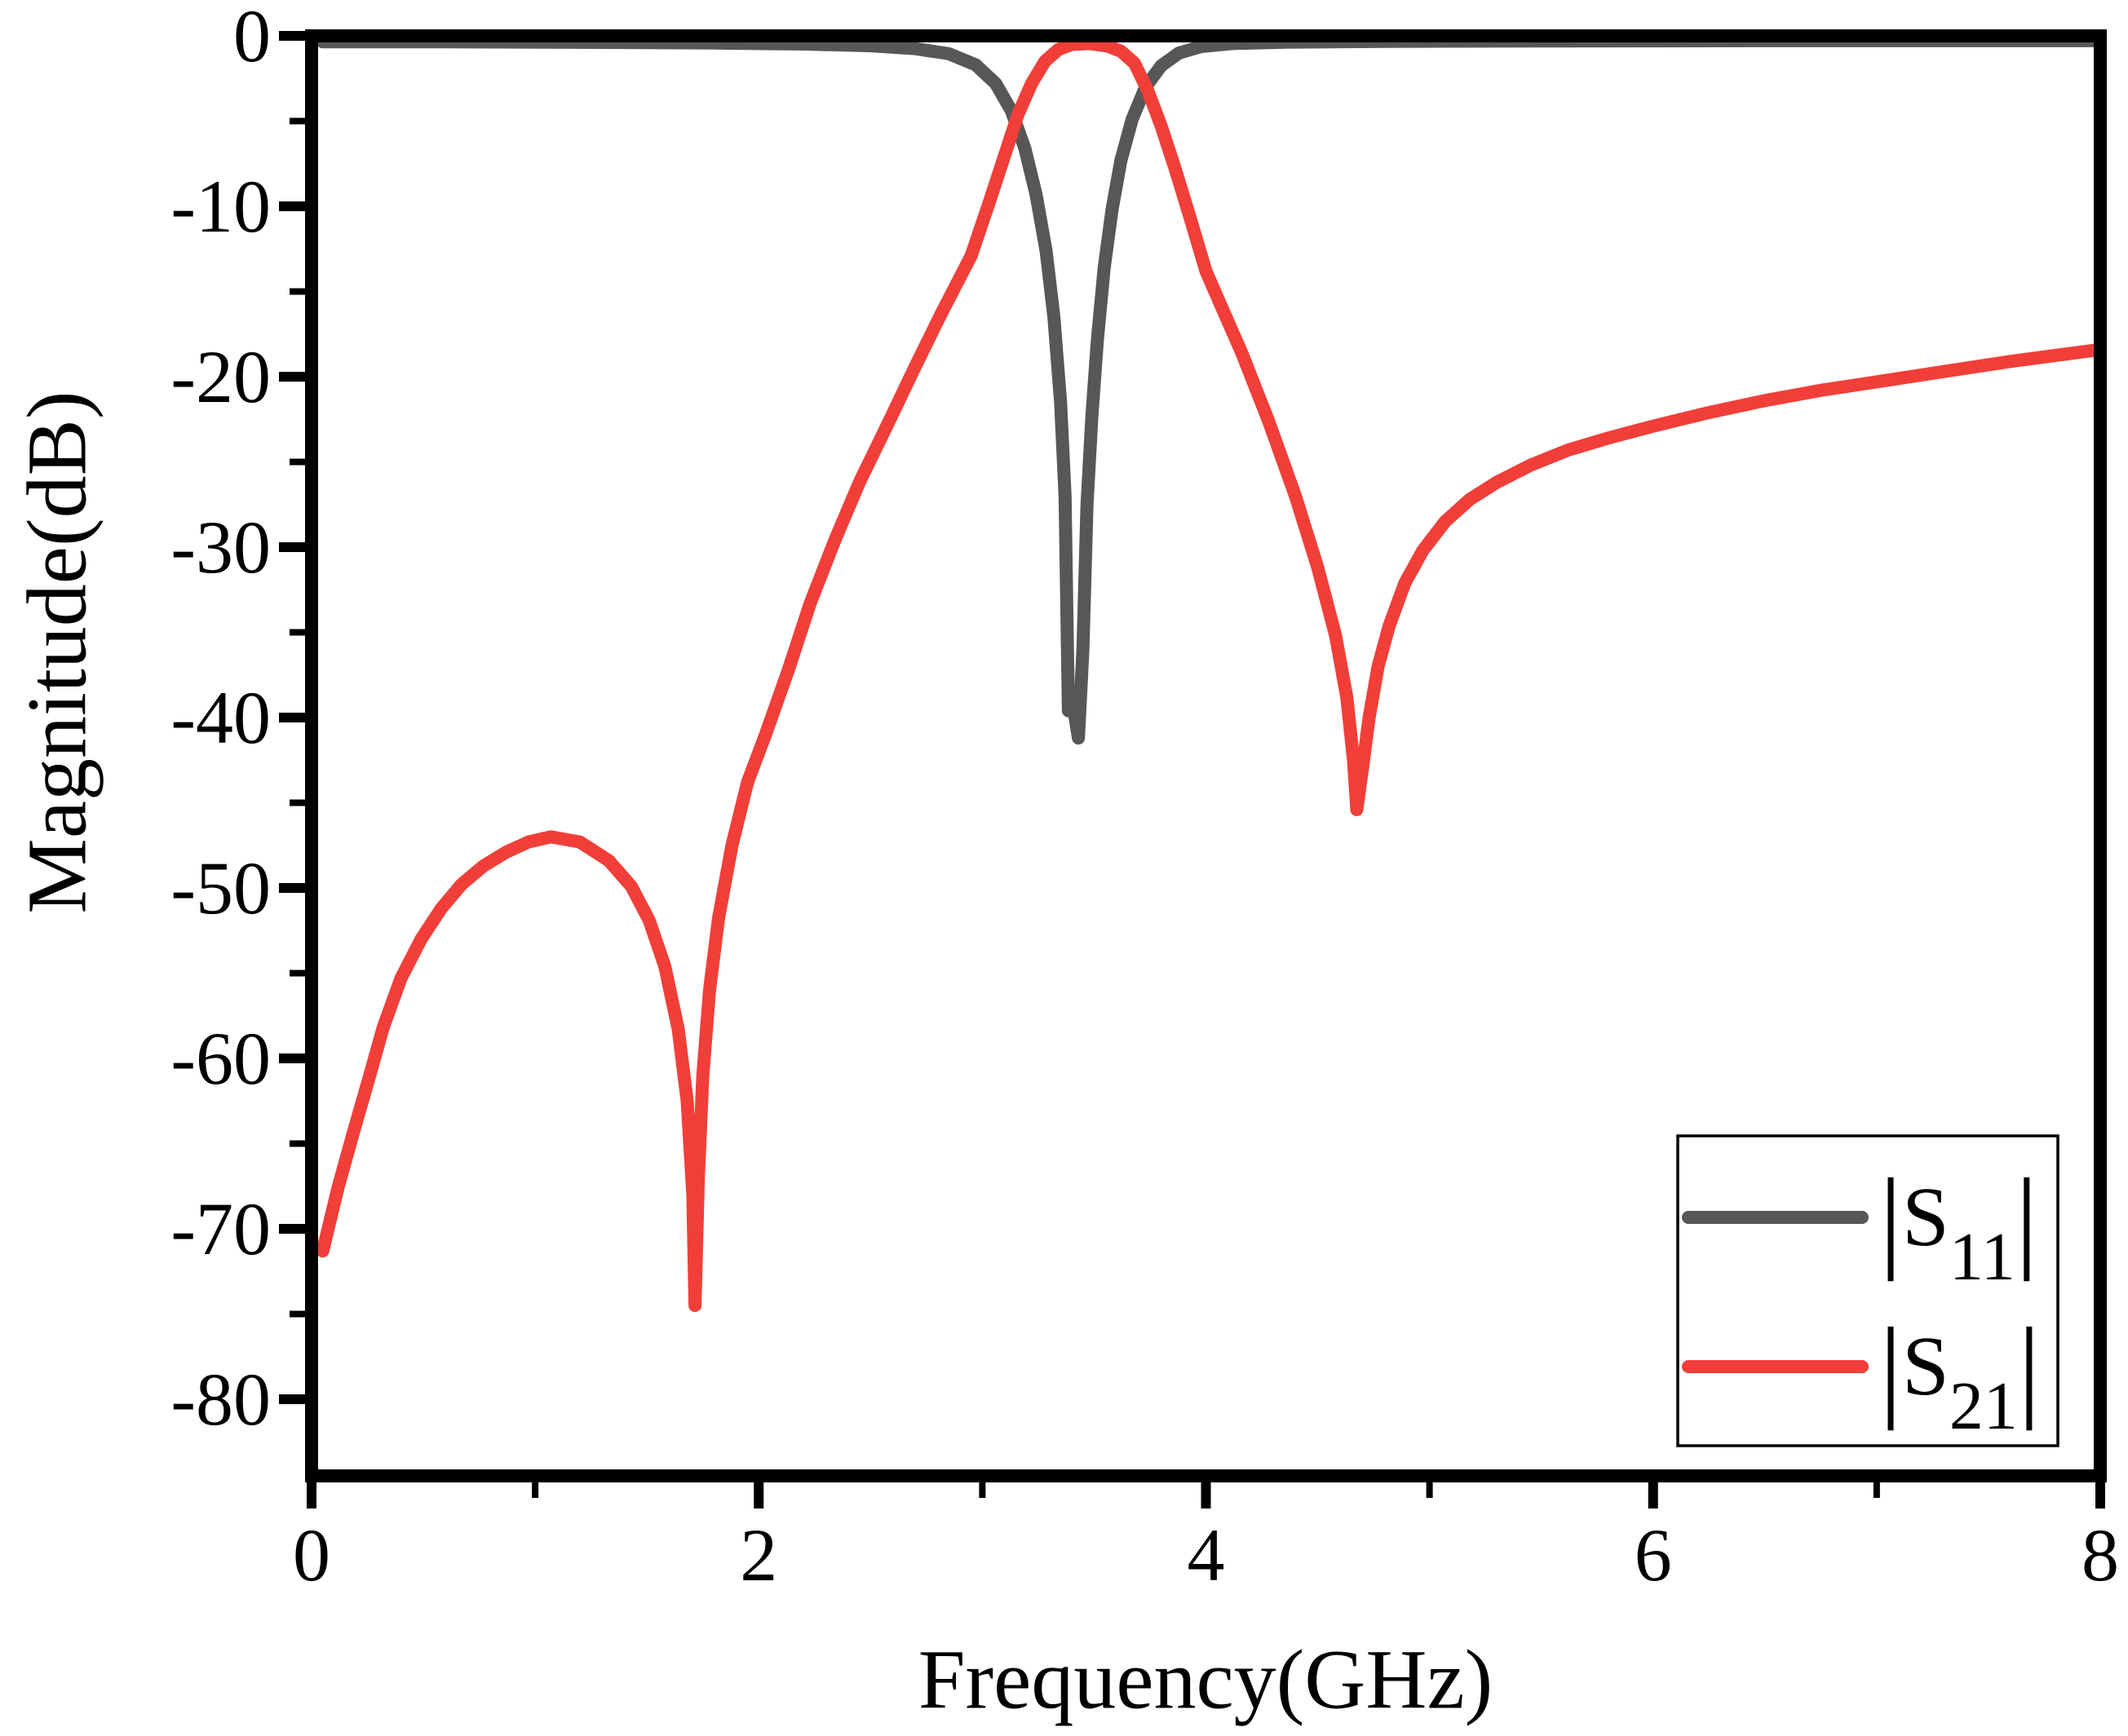 This screenshot has width=2128, height=1736. Describe the element at coordinates (220, 1058) in the screenshot. I see `y-tick-label: -60` at that location.